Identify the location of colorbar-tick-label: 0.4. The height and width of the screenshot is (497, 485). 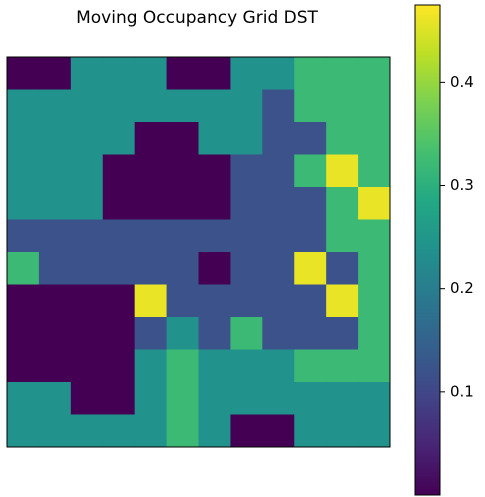
(462, 82).